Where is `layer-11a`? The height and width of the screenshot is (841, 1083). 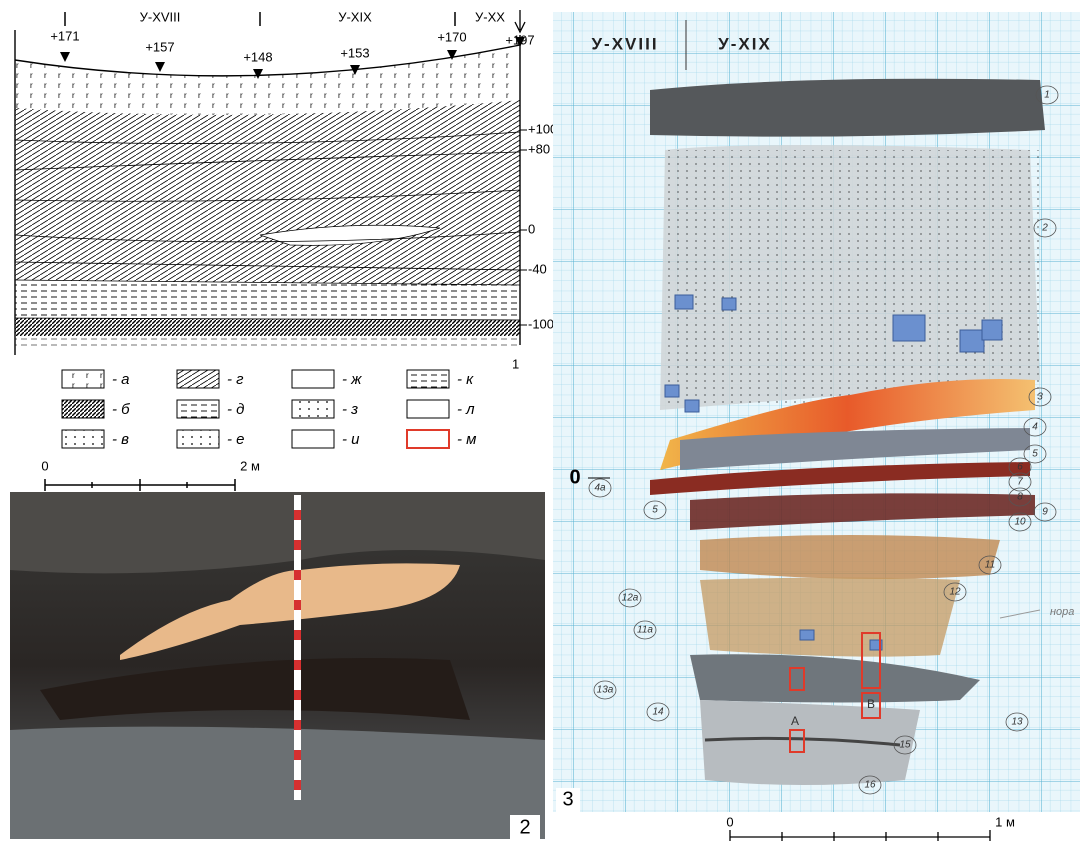 layer-11a is located at coordinates (830, 617).